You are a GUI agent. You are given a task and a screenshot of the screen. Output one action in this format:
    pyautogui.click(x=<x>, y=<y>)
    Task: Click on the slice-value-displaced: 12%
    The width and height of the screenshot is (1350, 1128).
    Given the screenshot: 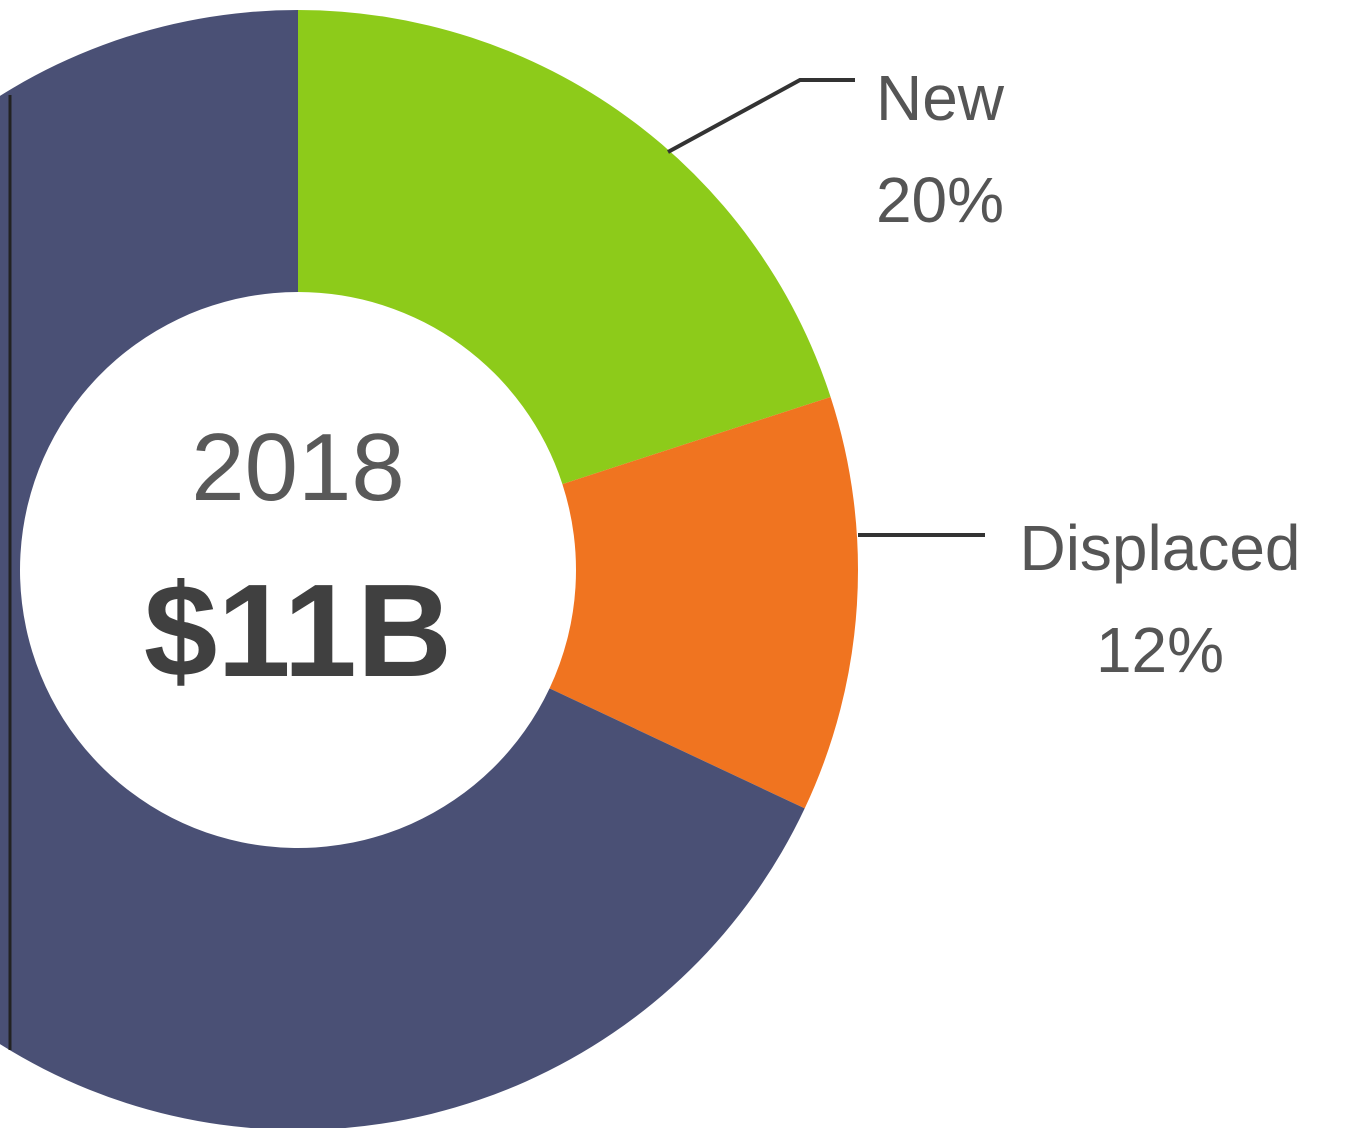 What is the action you would take?
    pyautogui.click(x=1160, y=650)
    